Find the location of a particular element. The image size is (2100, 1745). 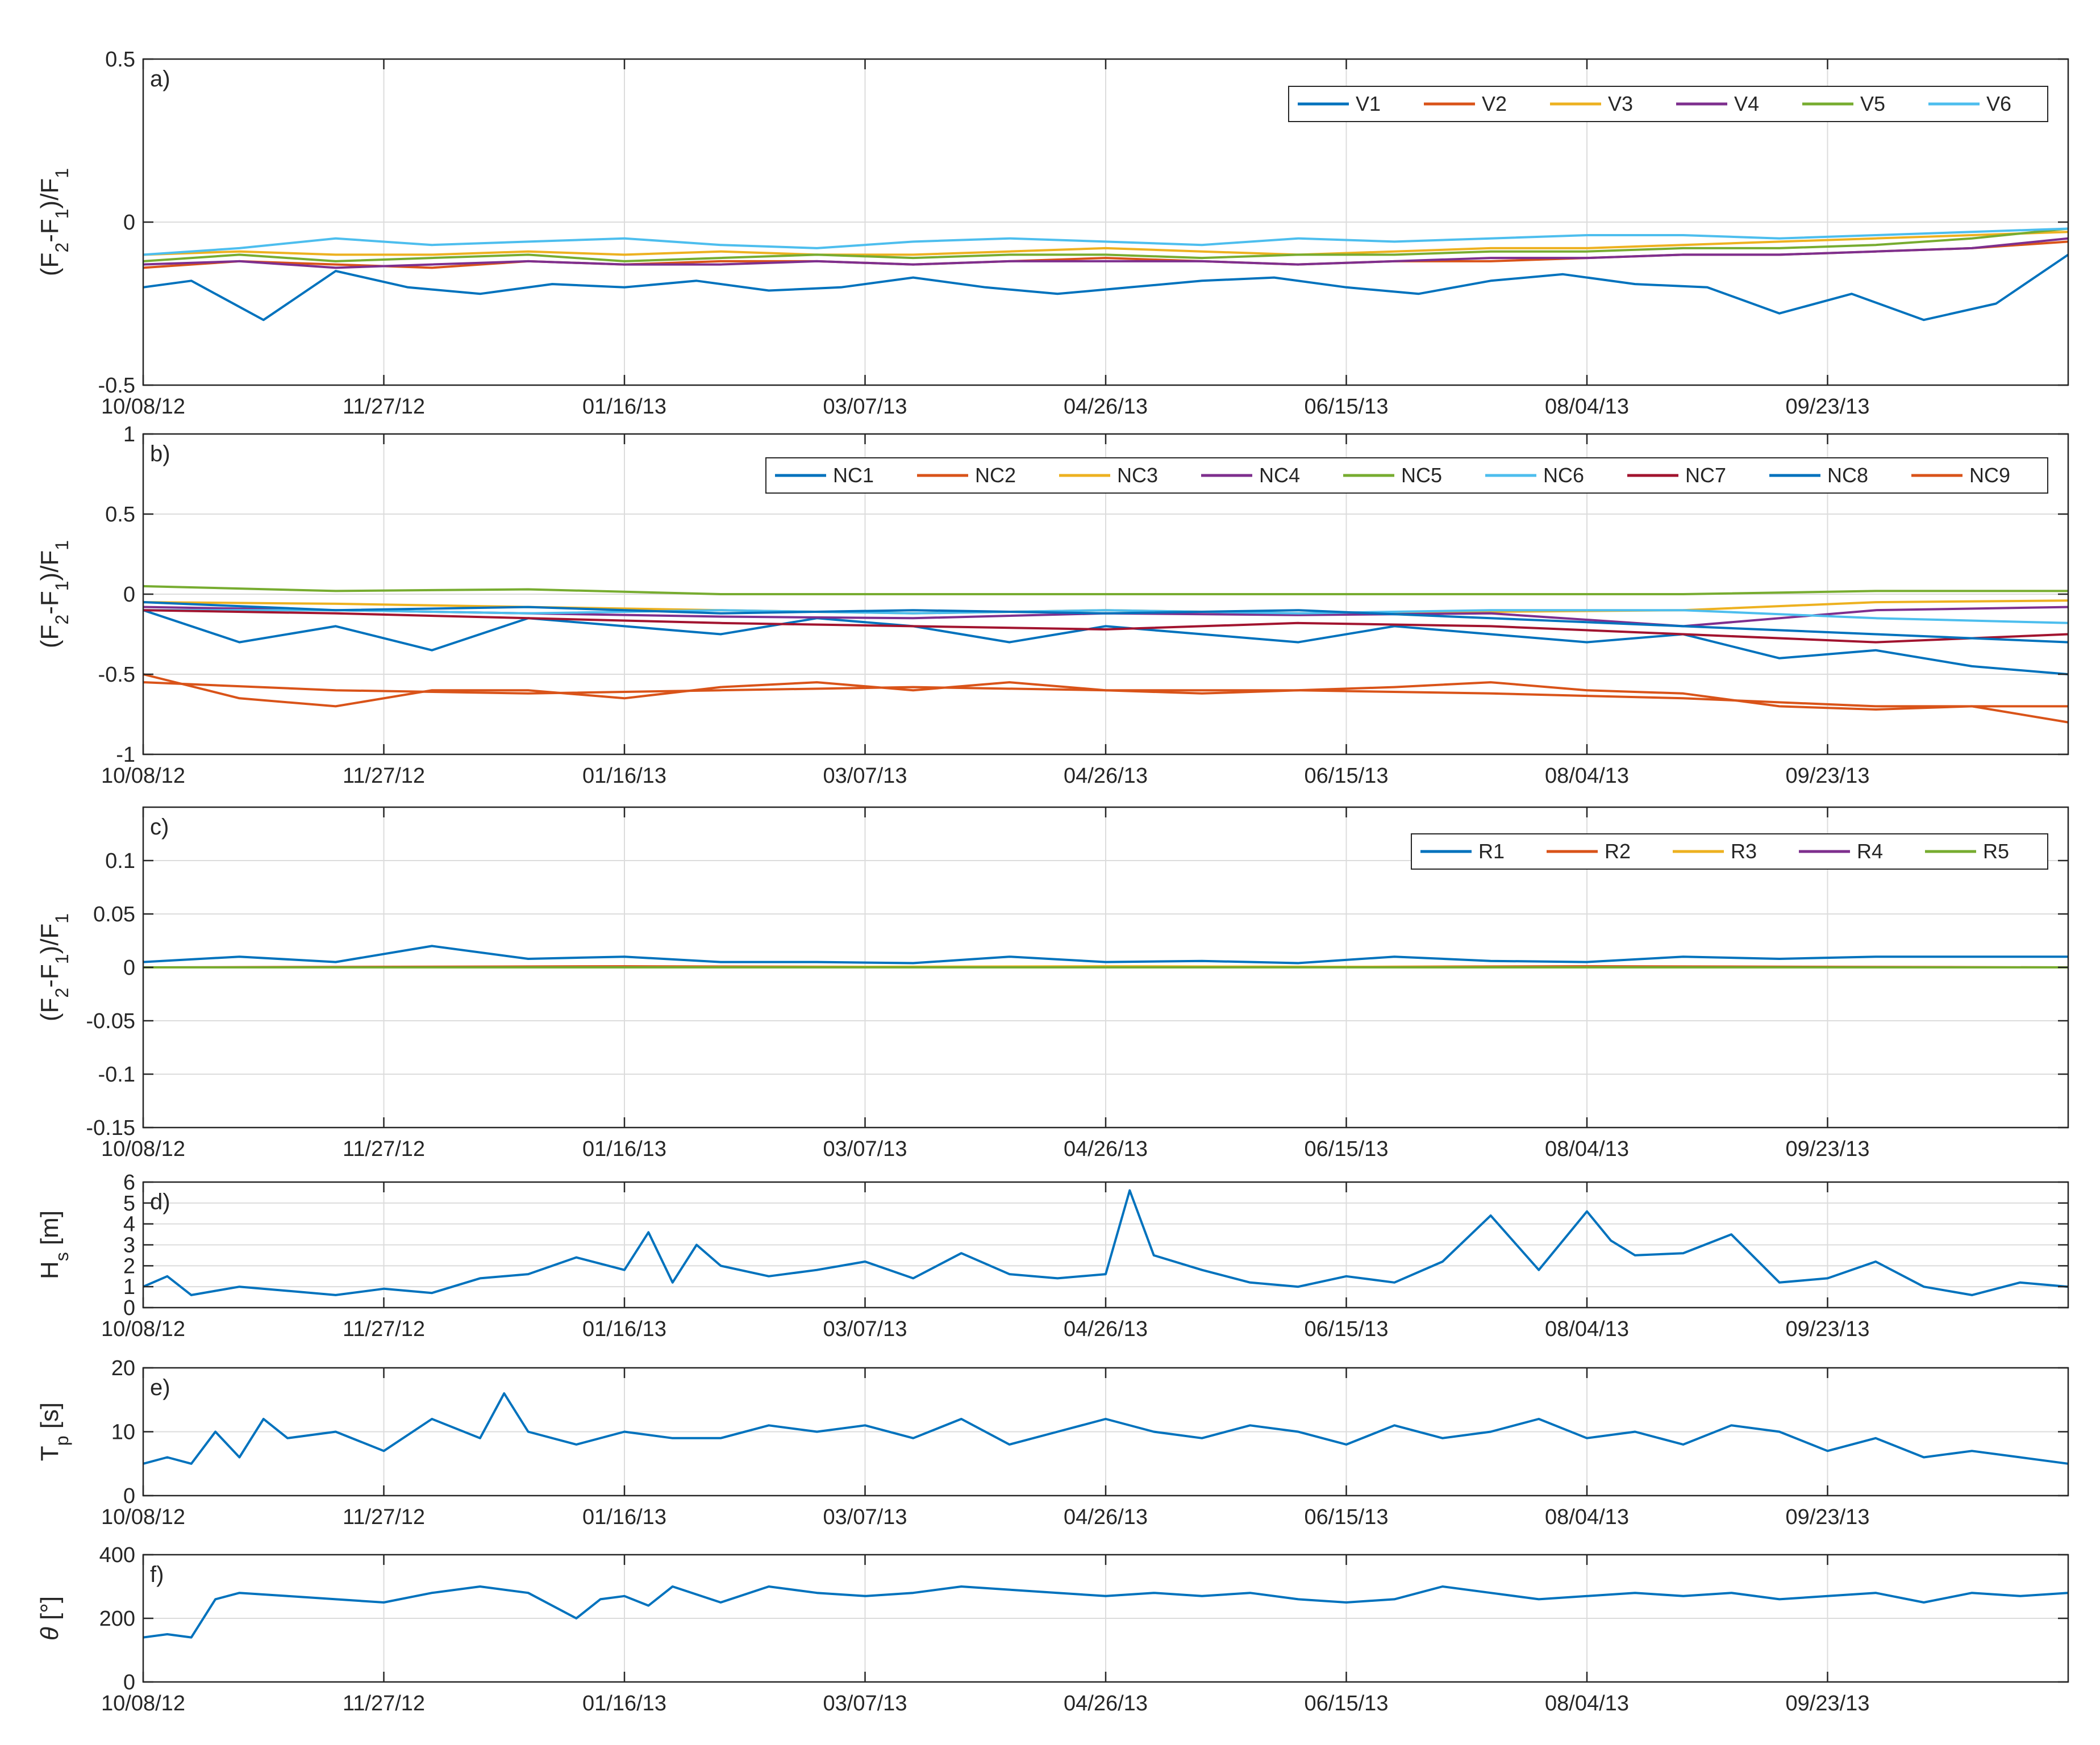

legend-entry: NC4 is located at coordinates (1280, 475).